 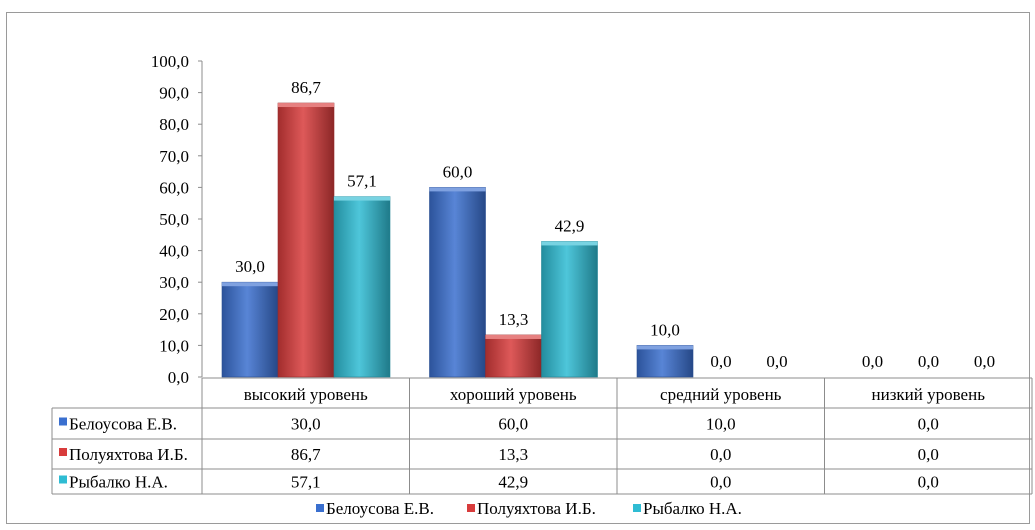 What do you see at coordinates (721, 424) in the screenshot?
I see `table-cell: 10,0` at bounding box center [721, 424].